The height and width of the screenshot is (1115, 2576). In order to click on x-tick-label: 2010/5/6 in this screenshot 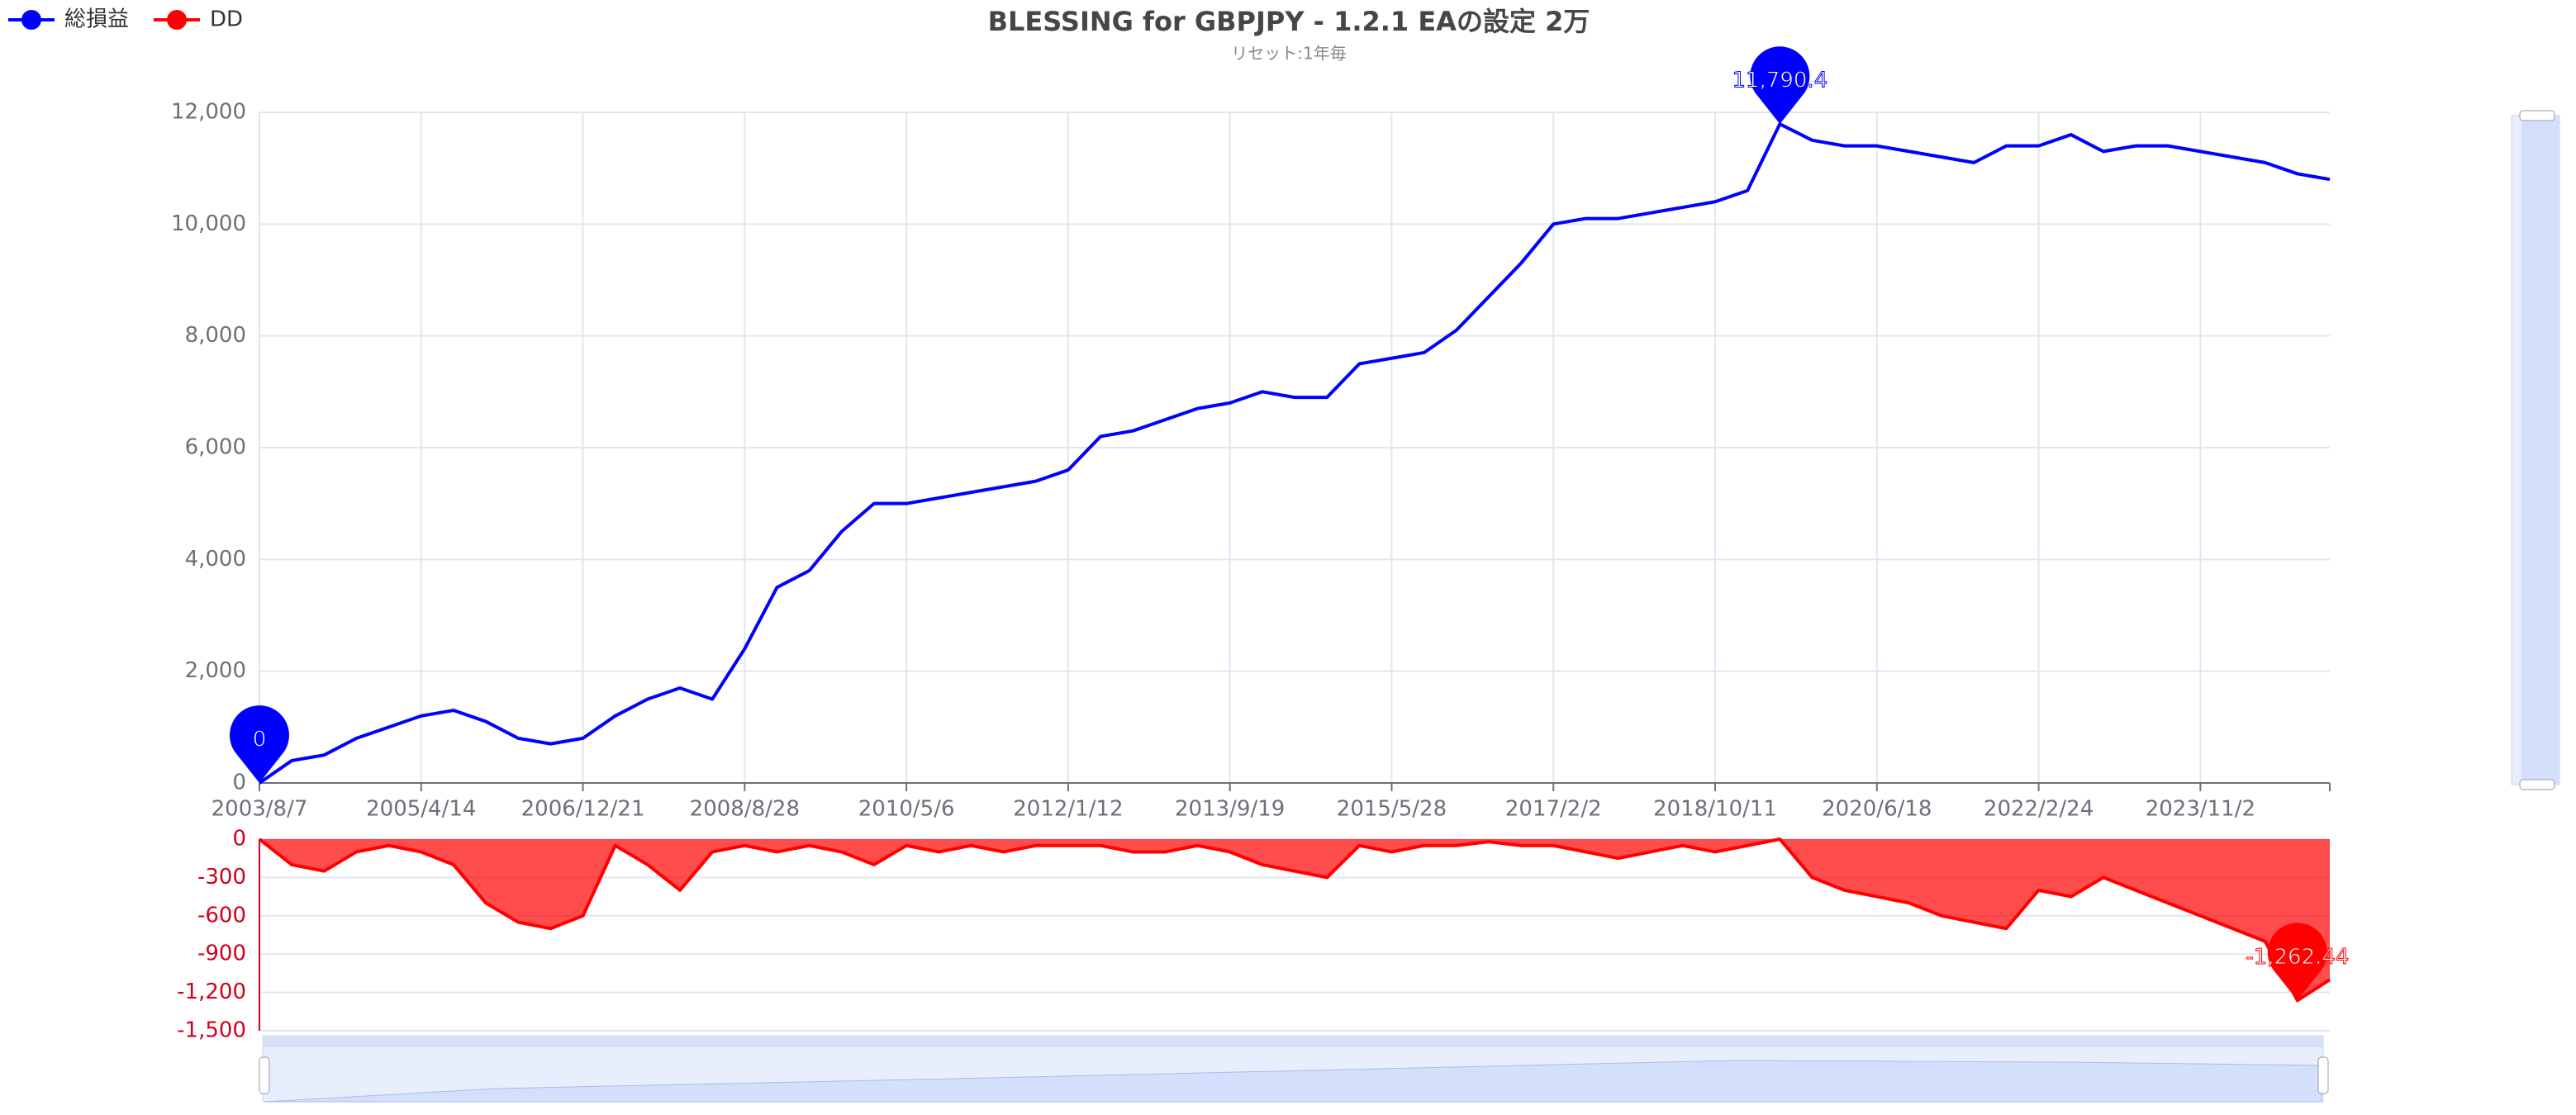, I will do `click(906, 809)`.